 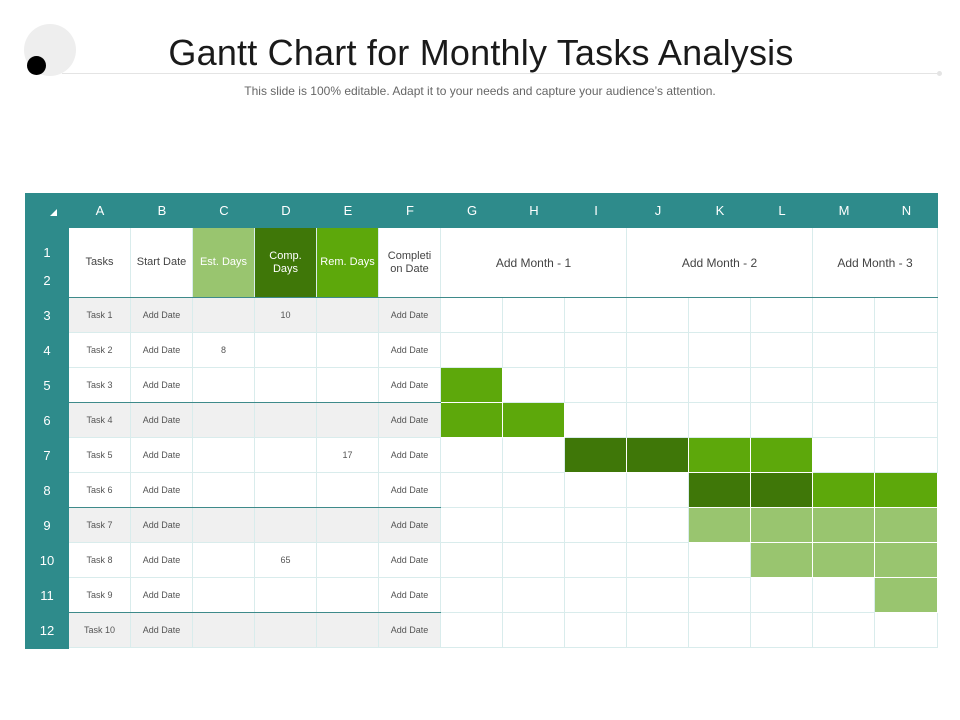 I want to click on comp-days-cell: 10, so click(x=286, y=315).